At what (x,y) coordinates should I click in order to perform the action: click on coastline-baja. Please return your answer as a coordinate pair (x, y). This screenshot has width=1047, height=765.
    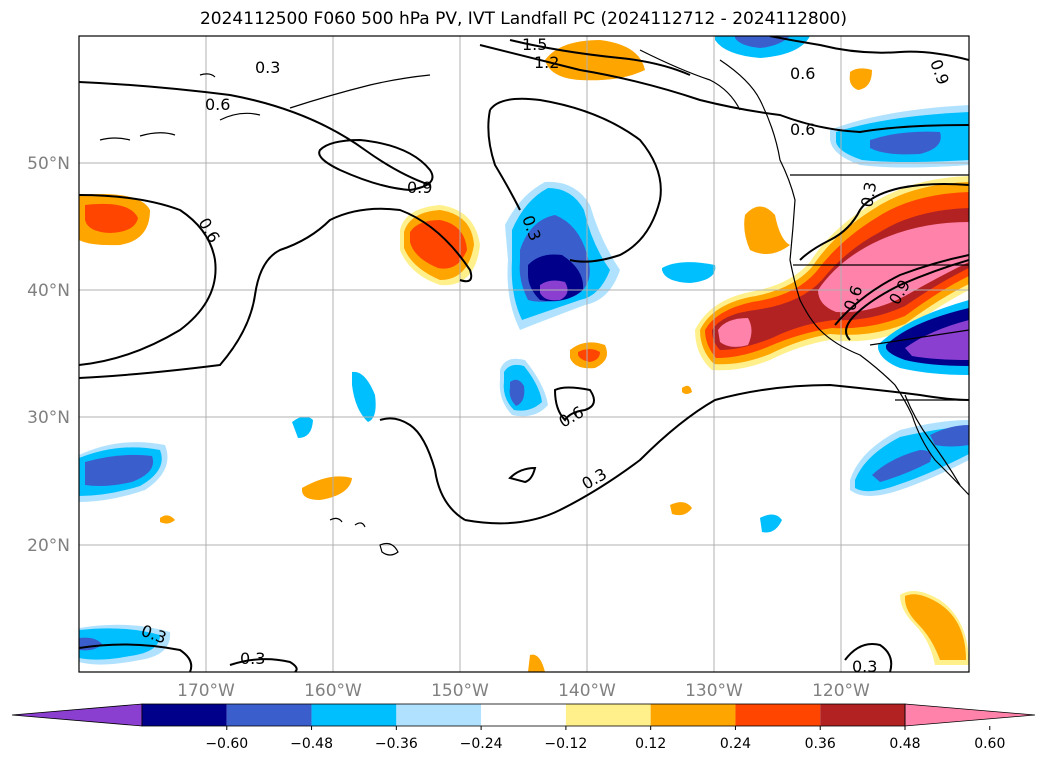
    Looking at the image, I should click on (932, 440).